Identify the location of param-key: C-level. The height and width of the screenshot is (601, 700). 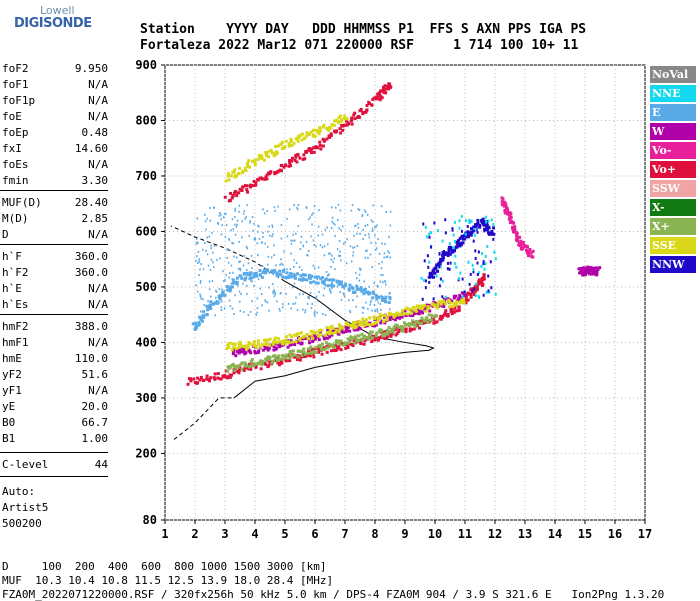
(25, 464).